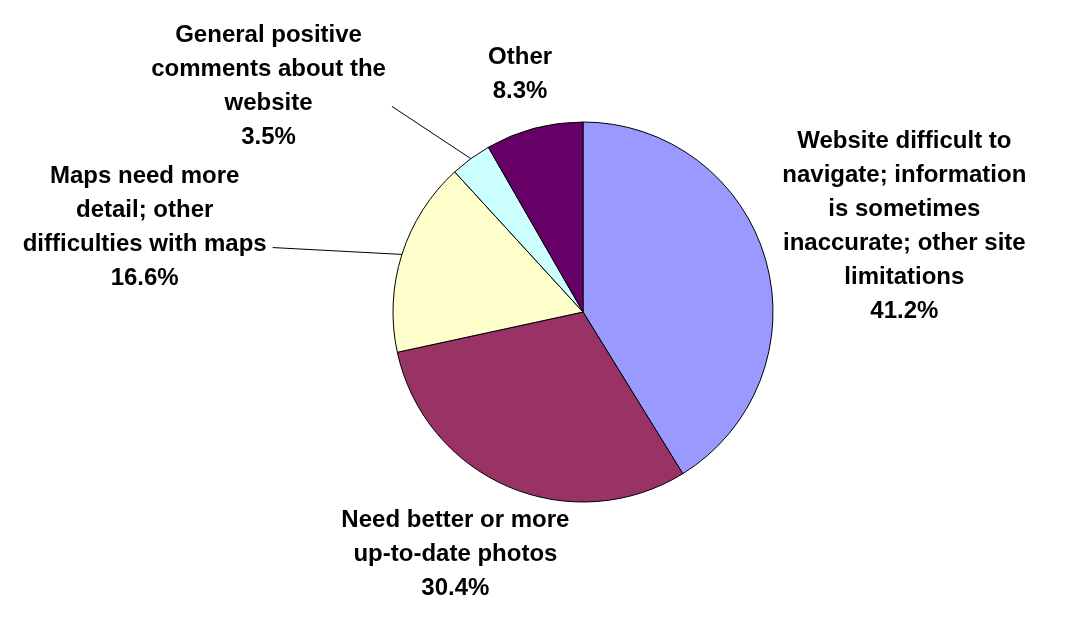 Image resolution: width=1086 pixels, height=625 pixels. Describe the element at coordinates (268, 67) in the screenshot. I see `slice-label: General positive comments about the website` at that location.